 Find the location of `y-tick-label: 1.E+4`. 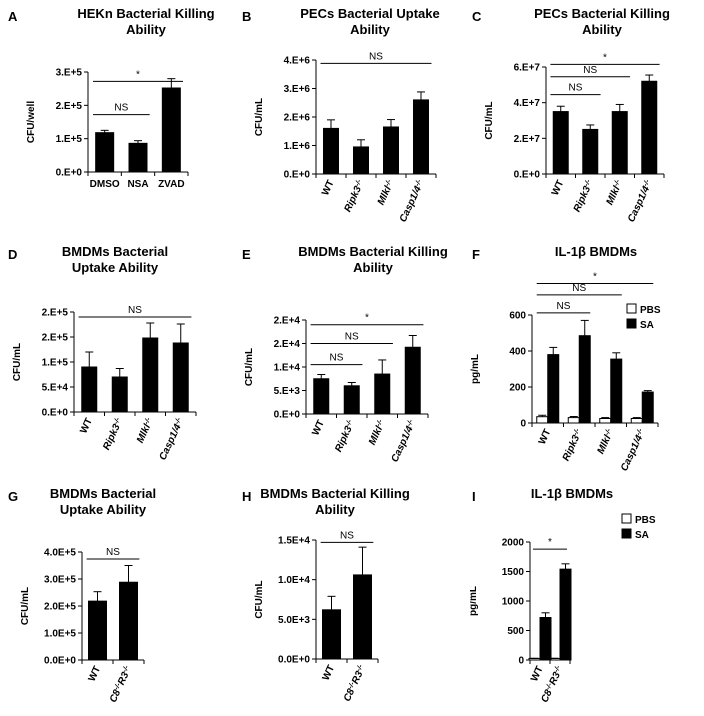

y-tick-label: 1.E+4 is located at coordinates (287, 368).